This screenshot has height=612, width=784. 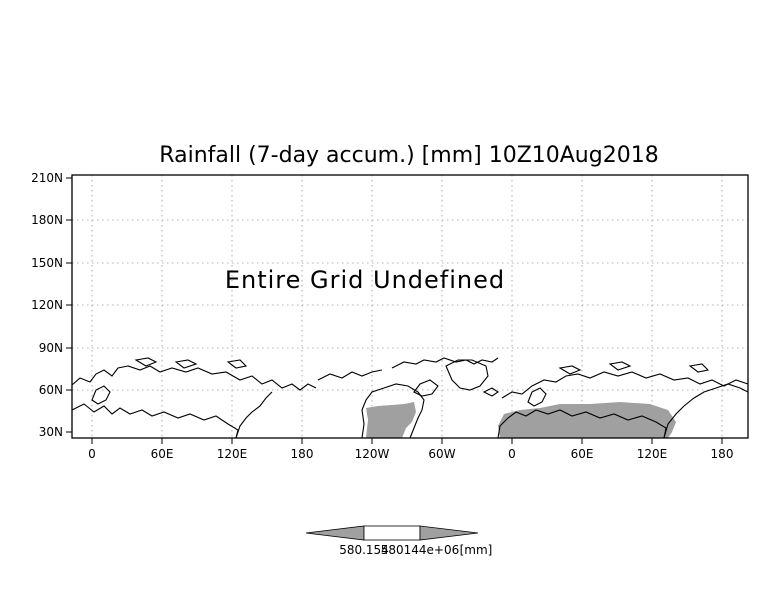 What do you see at coordinates (51, 390) in the screenshot?
I see `lat-label-60n: 60N` at bounding box center [51, 390].